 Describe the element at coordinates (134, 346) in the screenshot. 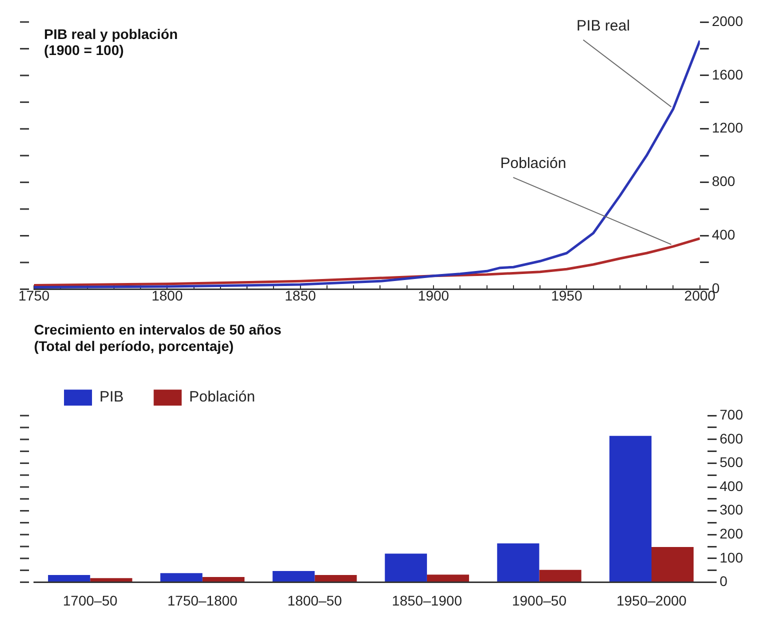

I see `chart-subtitle: (Total del período, porcentaje)` at that location.